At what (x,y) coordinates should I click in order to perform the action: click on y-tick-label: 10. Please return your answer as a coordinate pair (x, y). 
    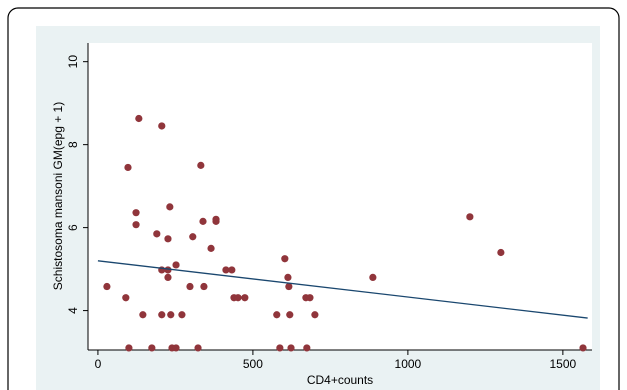
    Looking at the image, I should click on (73, 62).